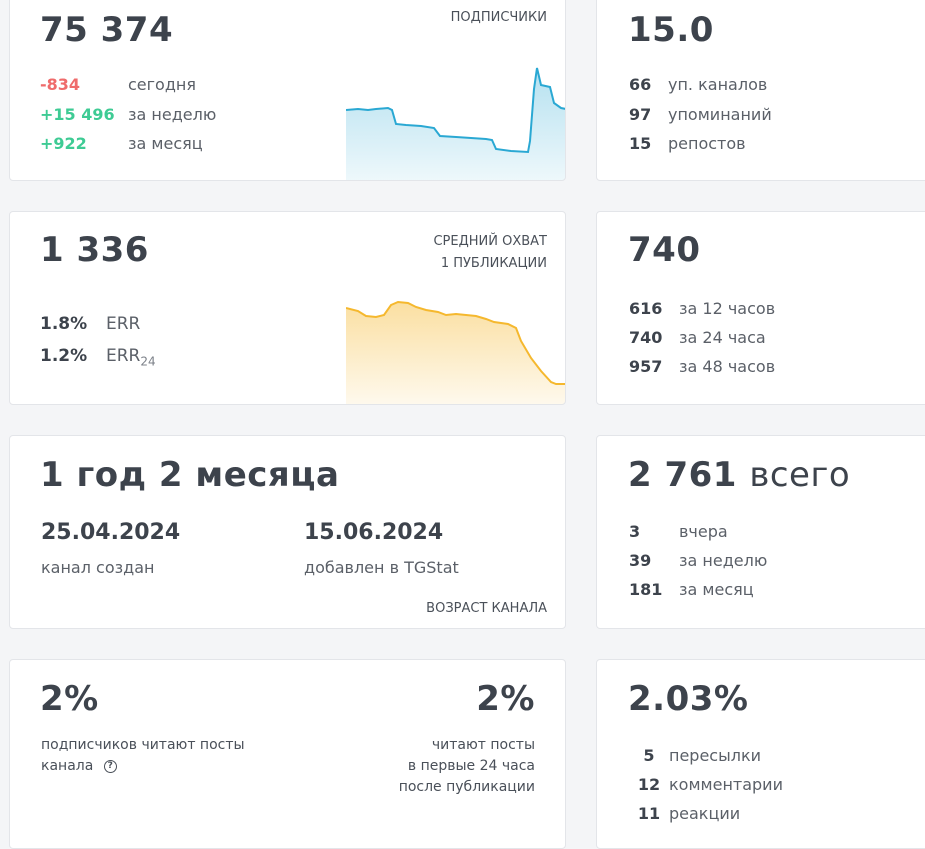  What do you see at coordinates (123, 324) in the screenshot?
I see `err-label: ERR` at bounding box center [123, 324].